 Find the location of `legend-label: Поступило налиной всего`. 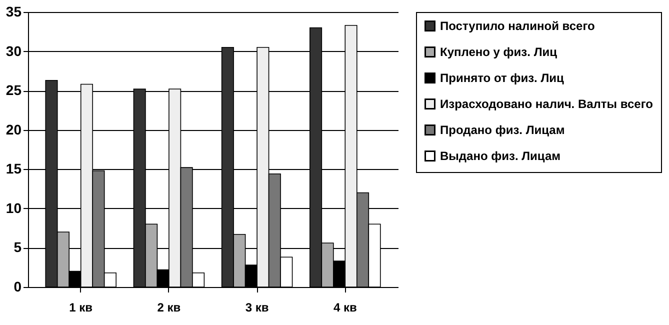

legend-label: Поступило налиной всего is located at coordinates (517, 26).